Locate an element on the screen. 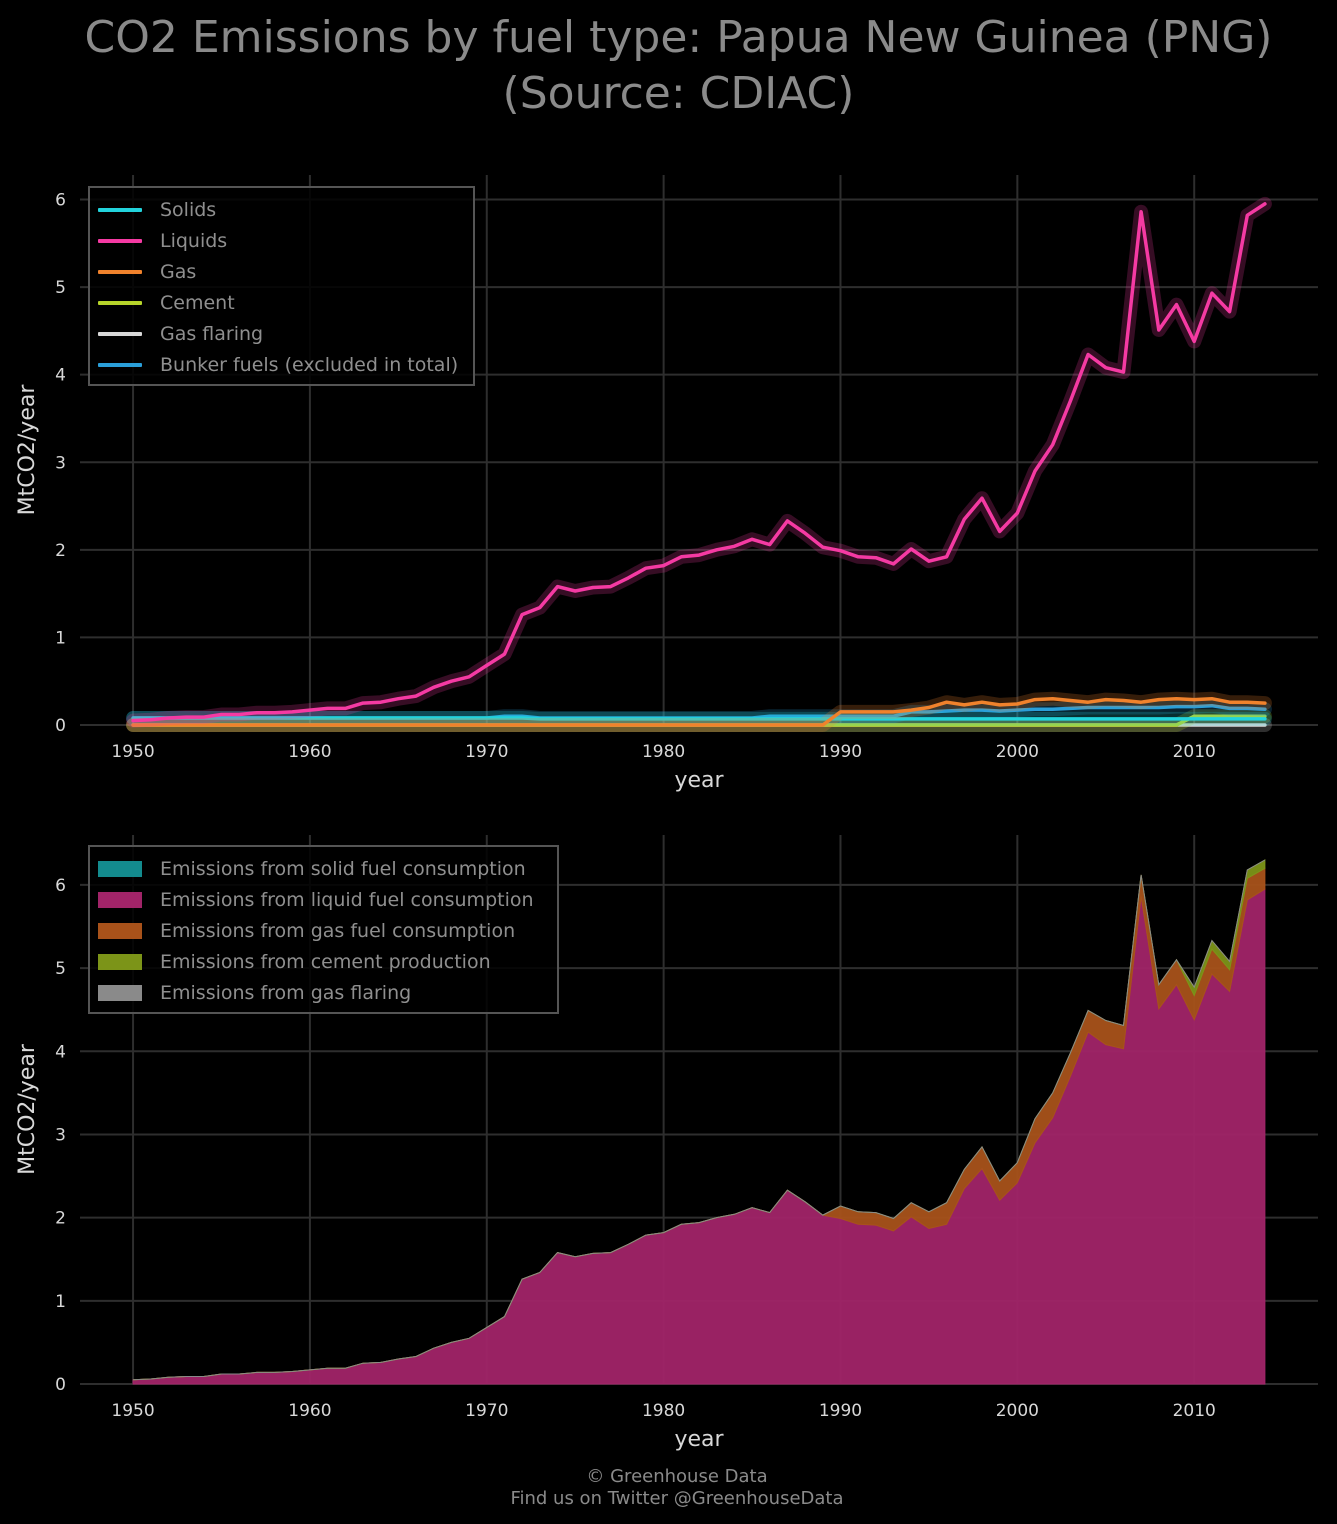 Image resolution: width=1337 pixels, height=1524 pixels. legend-item: Emissions from gas flaring is located at coordinates (322, 992).